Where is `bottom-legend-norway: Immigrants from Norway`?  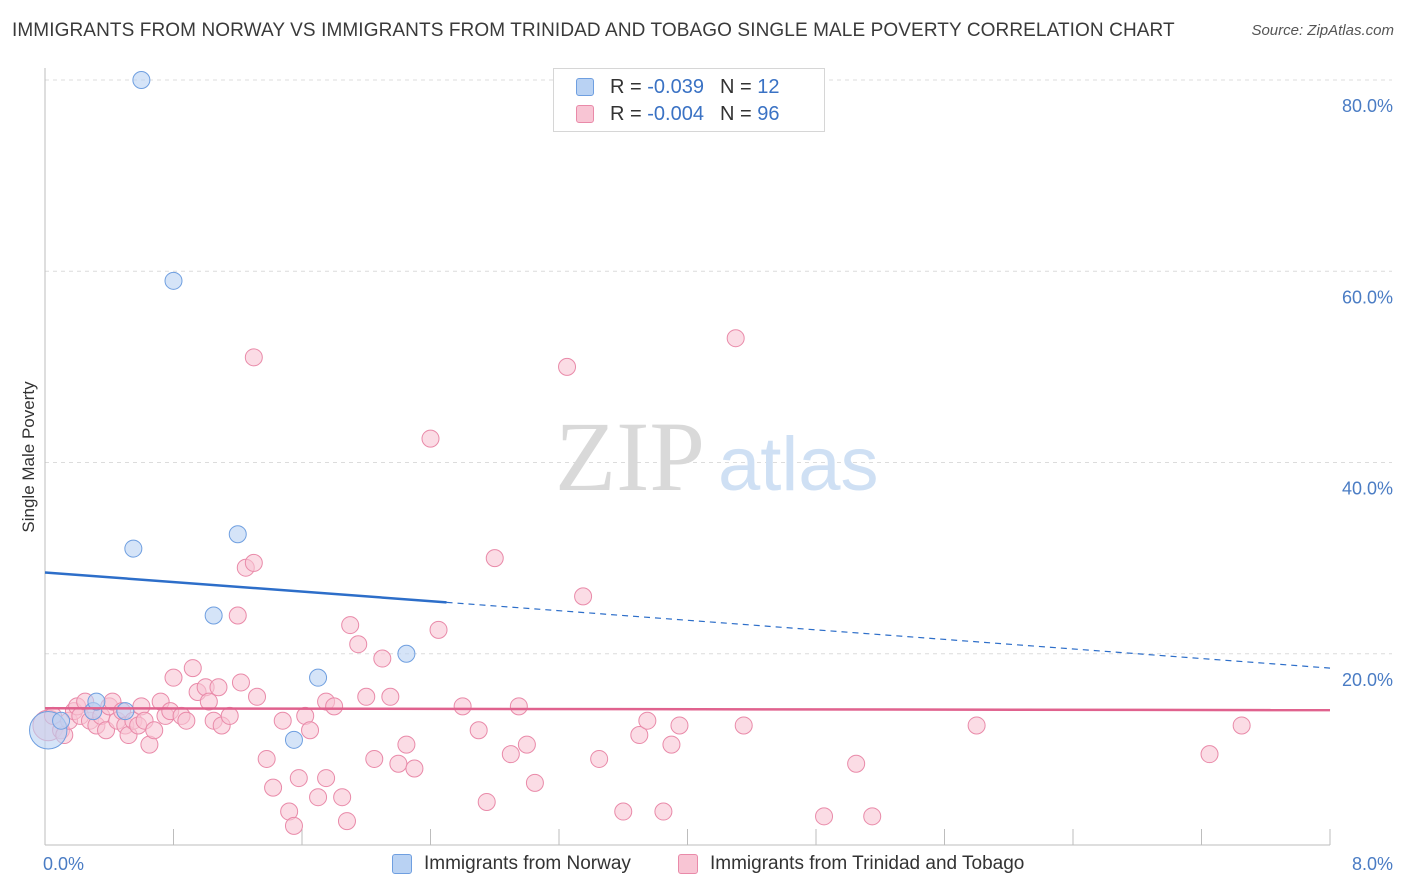
bottom-legend-norway: Immigrants from Norway is located at coordinates (511, 864).